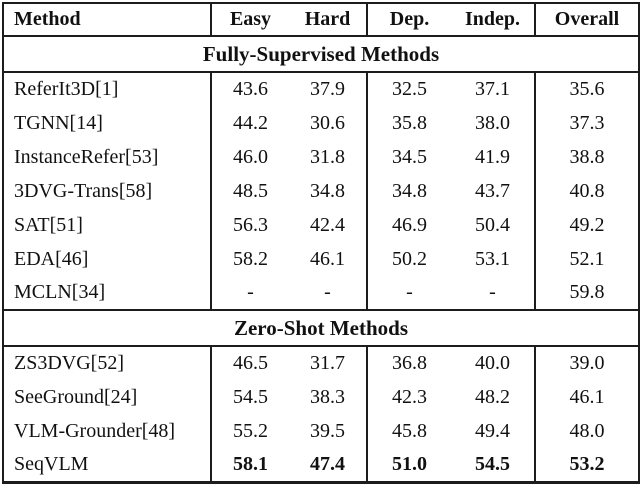  Describe the element at coordinates (107, 191) in the screenshot. I see `method-cell: 3DVG-Trans[58]` at that location.